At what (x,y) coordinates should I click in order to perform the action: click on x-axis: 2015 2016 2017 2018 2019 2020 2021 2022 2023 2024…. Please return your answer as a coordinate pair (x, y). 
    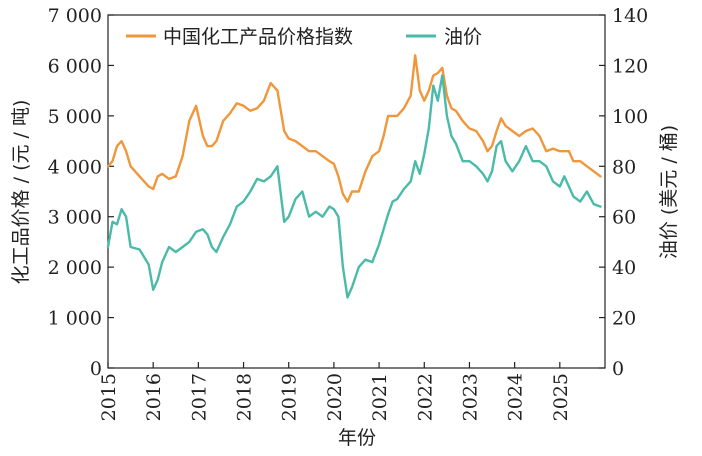
    Looking at the image, I should click on (335, 391).